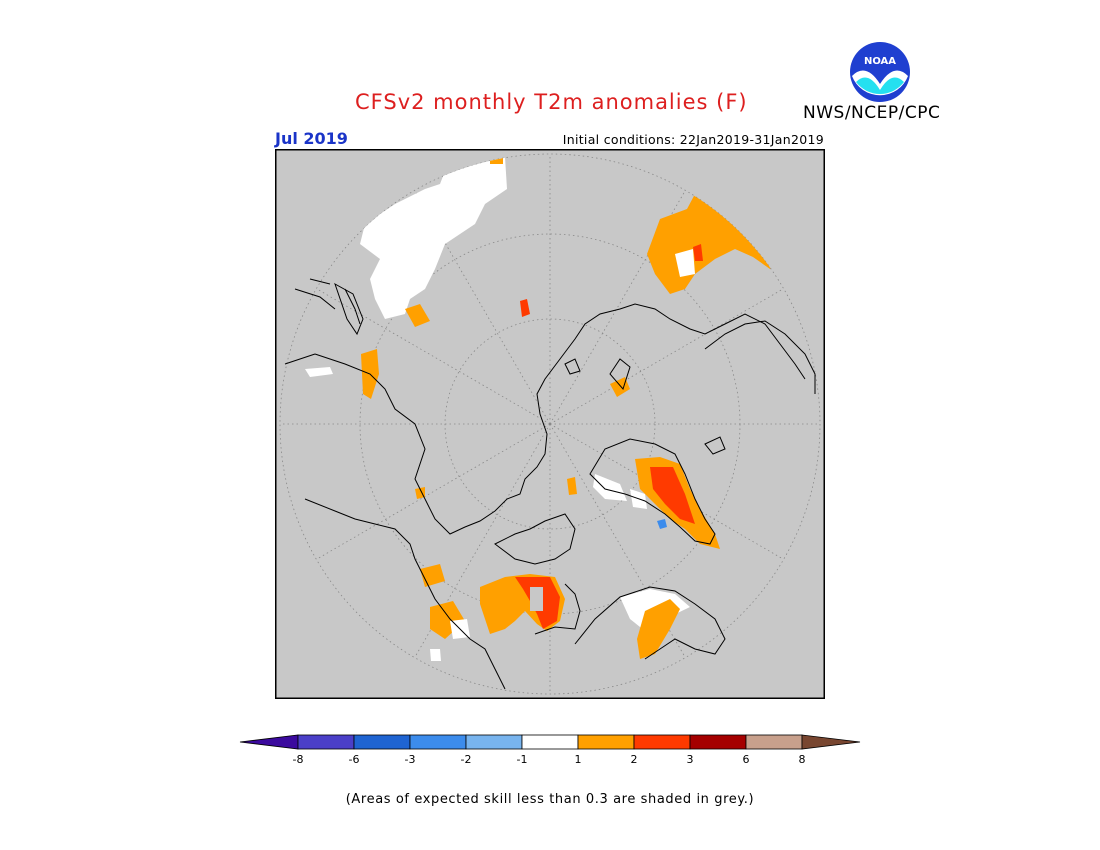  What do you see at coordinates (802, 759) in the screenshot?
I see `colorbar-tick-label: 8` at bounding box center [802, 759].